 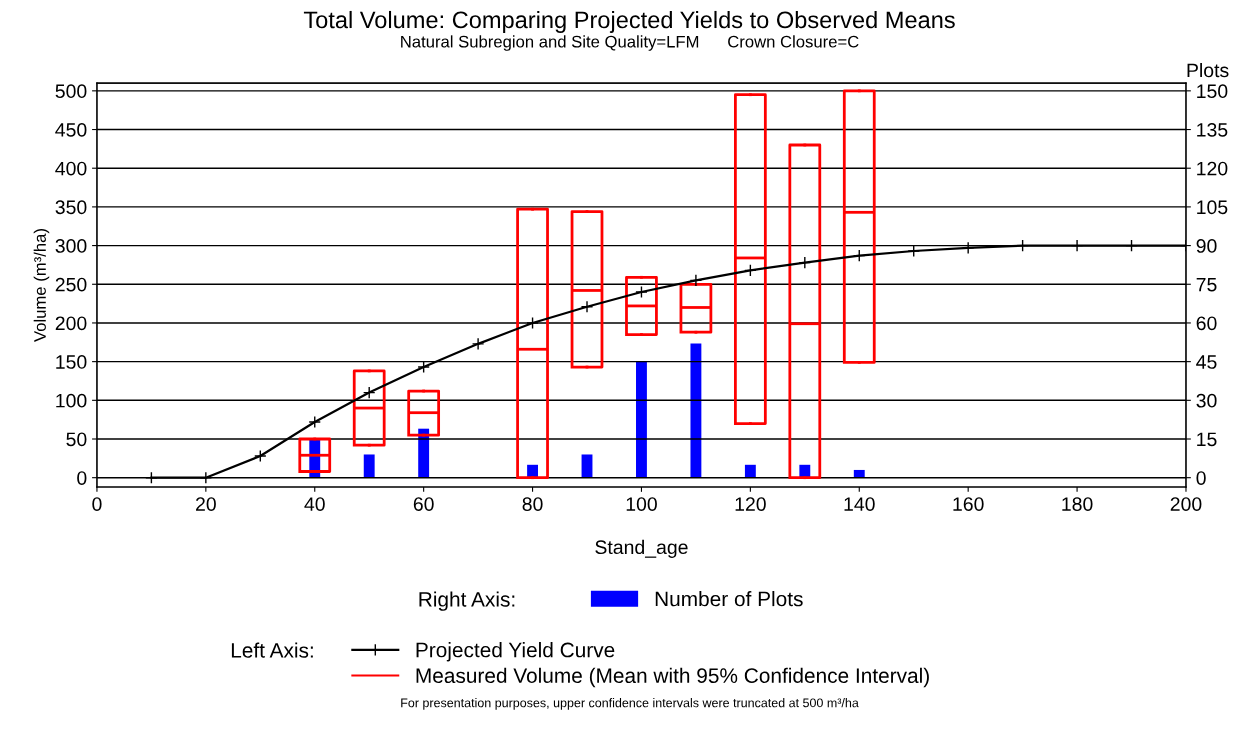 I want to click on chart-subtitle: Natural Subregion and Site Quality=LFM Crown Closure=C, so click(x=630, y=43).